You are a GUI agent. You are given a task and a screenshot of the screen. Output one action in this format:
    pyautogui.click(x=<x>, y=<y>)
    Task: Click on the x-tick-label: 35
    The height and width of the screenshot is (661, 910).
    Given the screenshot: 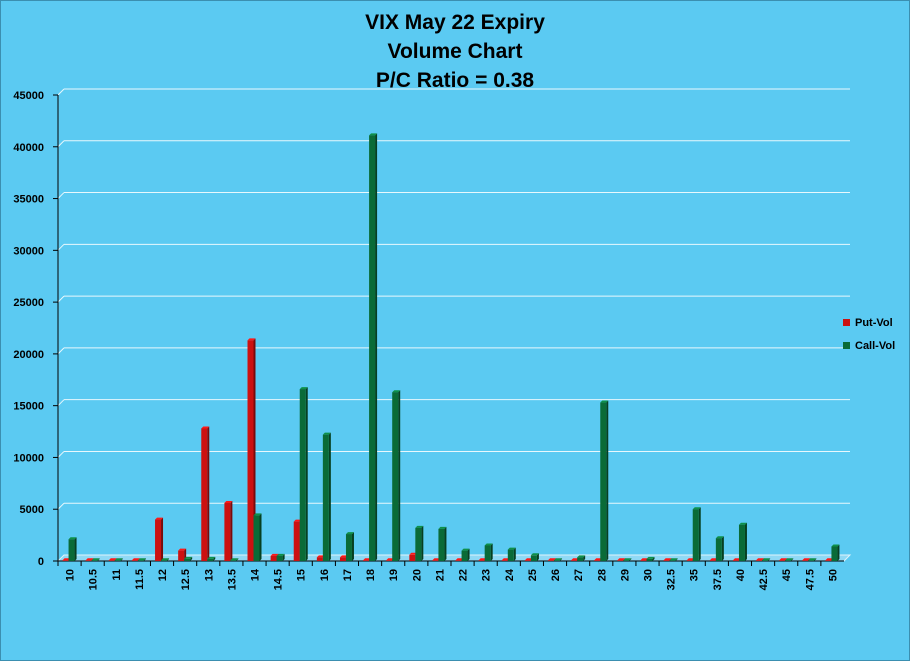 What is the action you would take?
    pyautogui.click(x=695, y=575)
    